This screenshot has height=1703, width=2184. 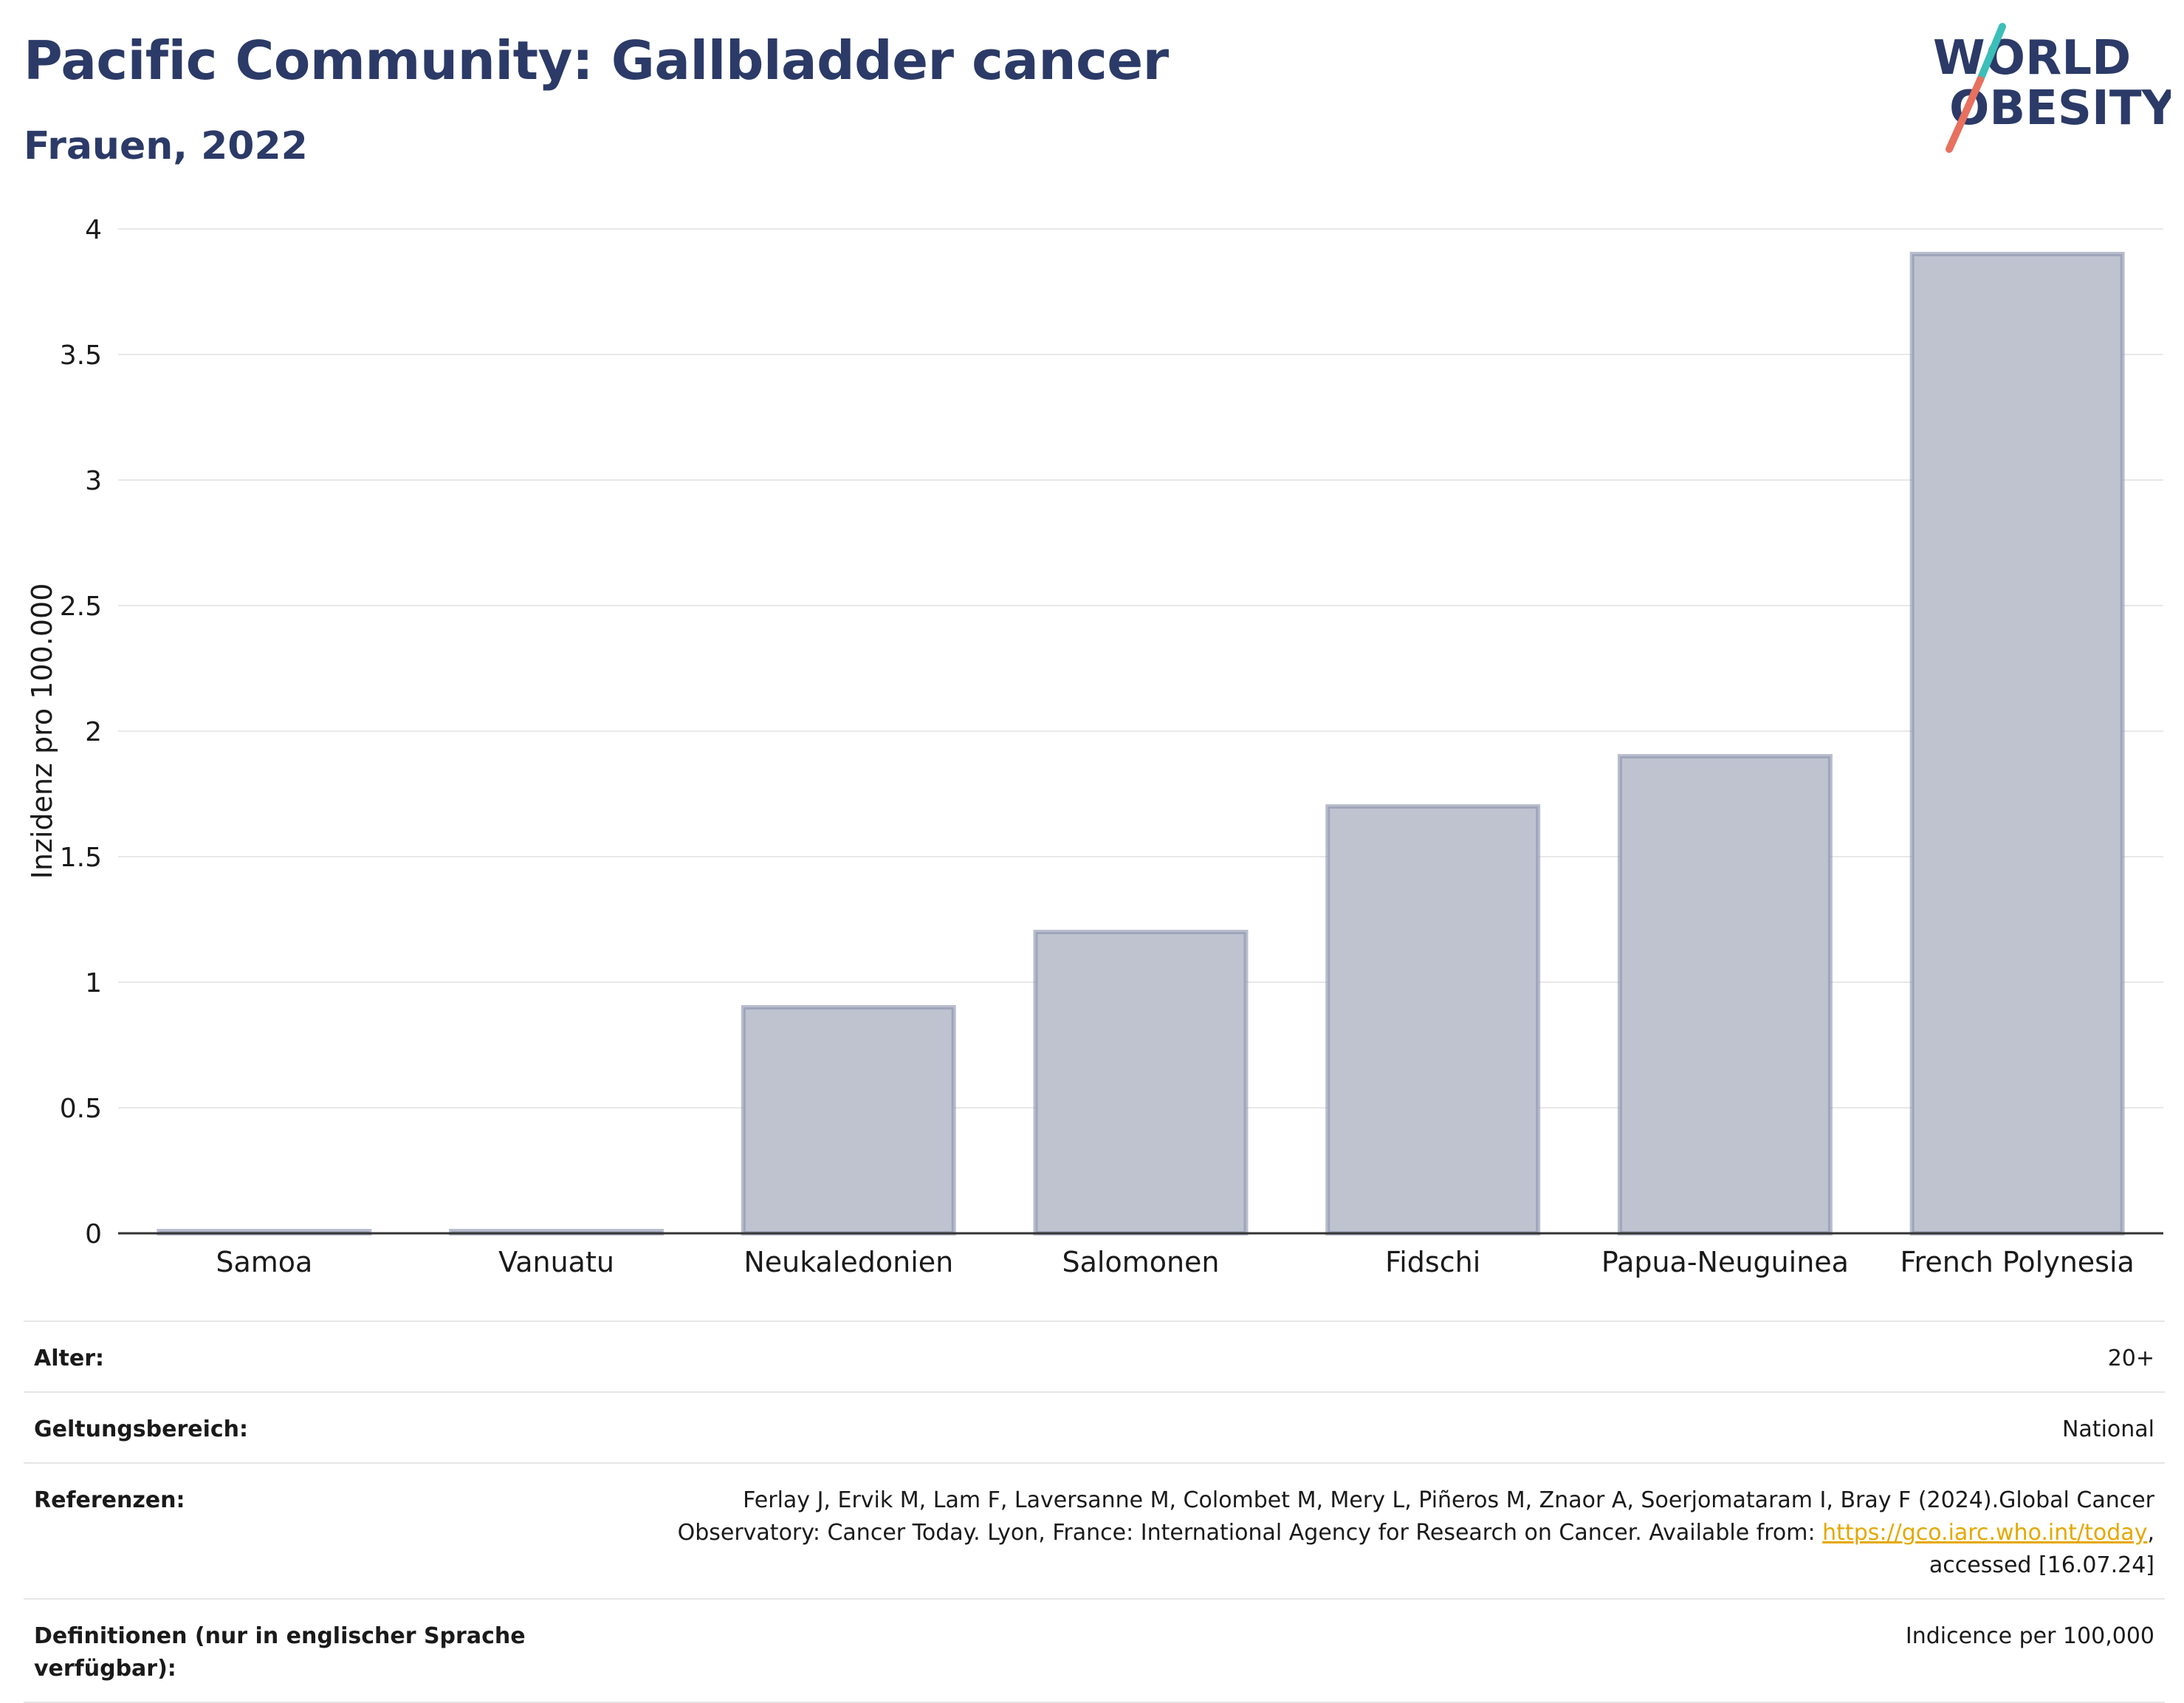 What do you see at coordinates (1725, 1262) in the screenshot?
I see `x-tick-label: Papua-Neuguinea` at bounding box center [1725, 1262].